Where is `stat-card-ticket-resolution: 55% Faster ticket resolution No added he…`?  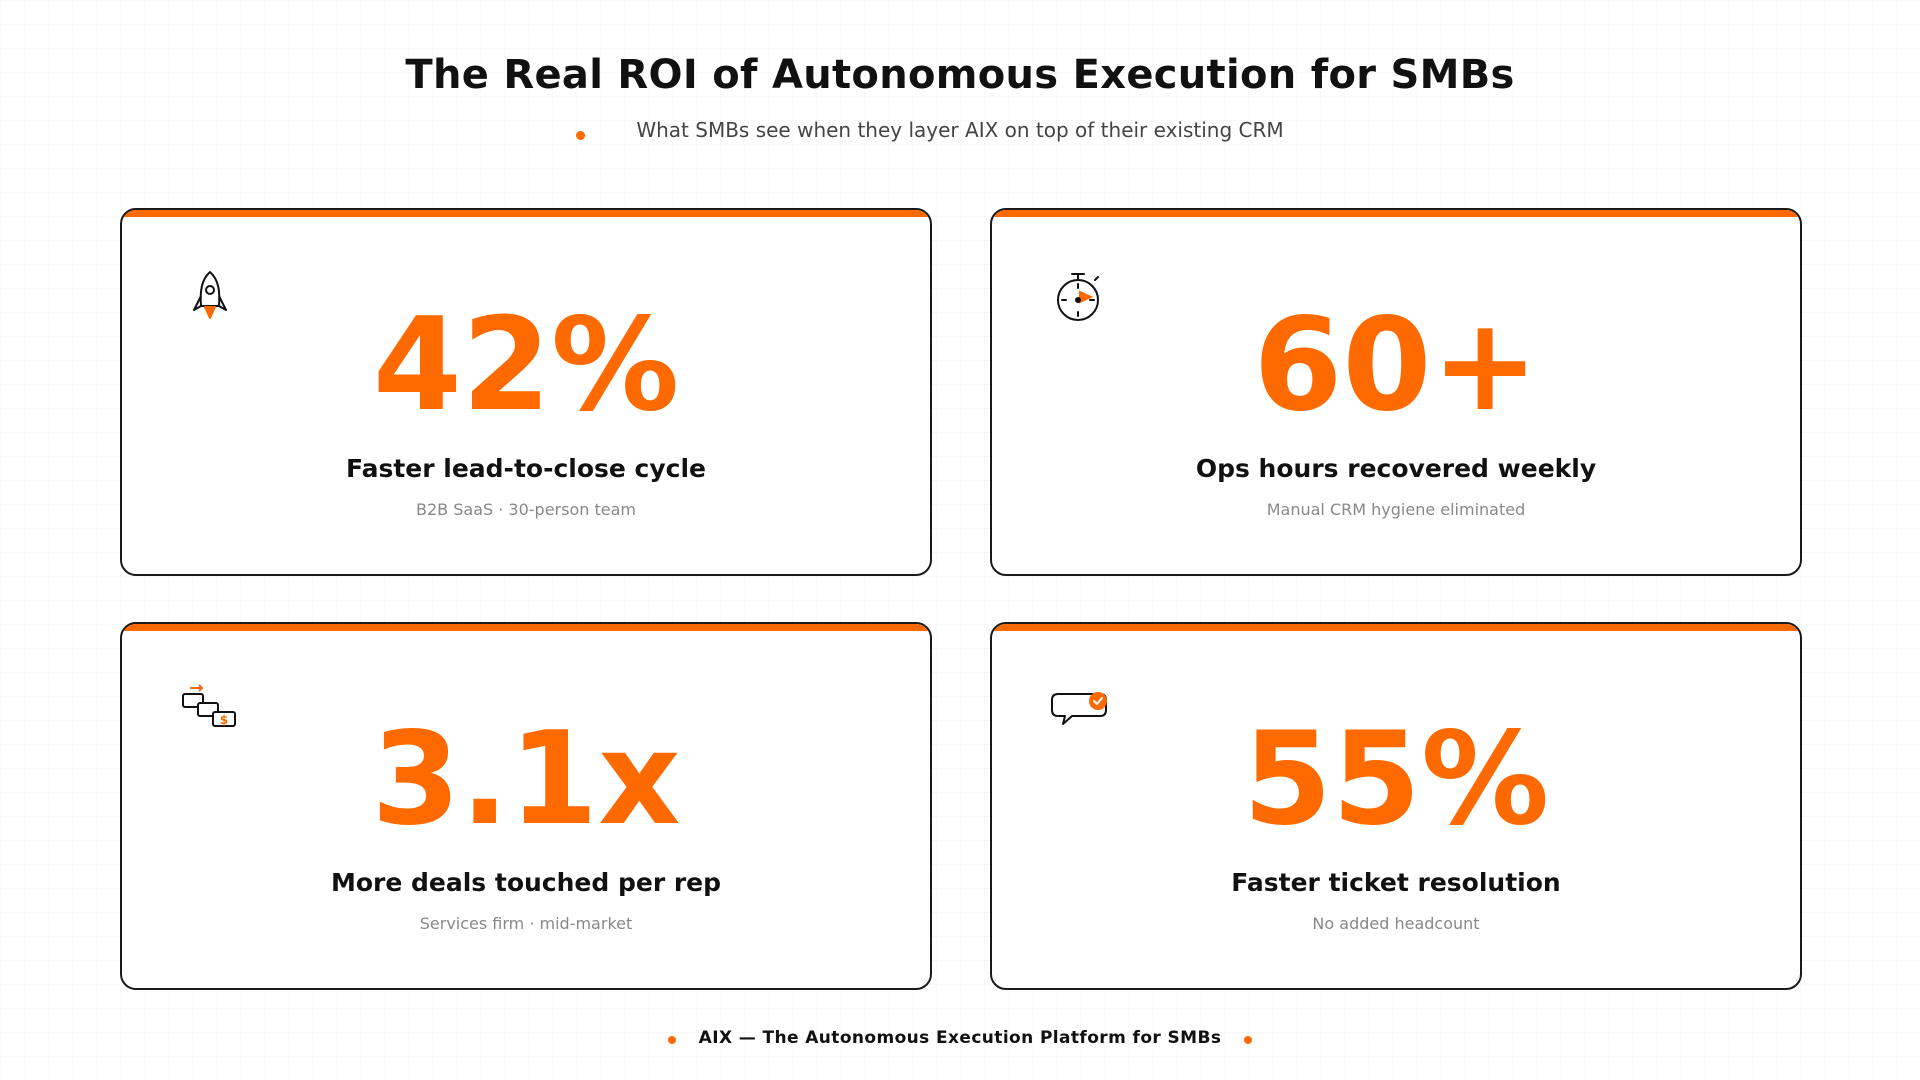 stat-card-ticket-resolution: 55% Faster ticket resolution No added he… is located at coordinates (1396, 806).